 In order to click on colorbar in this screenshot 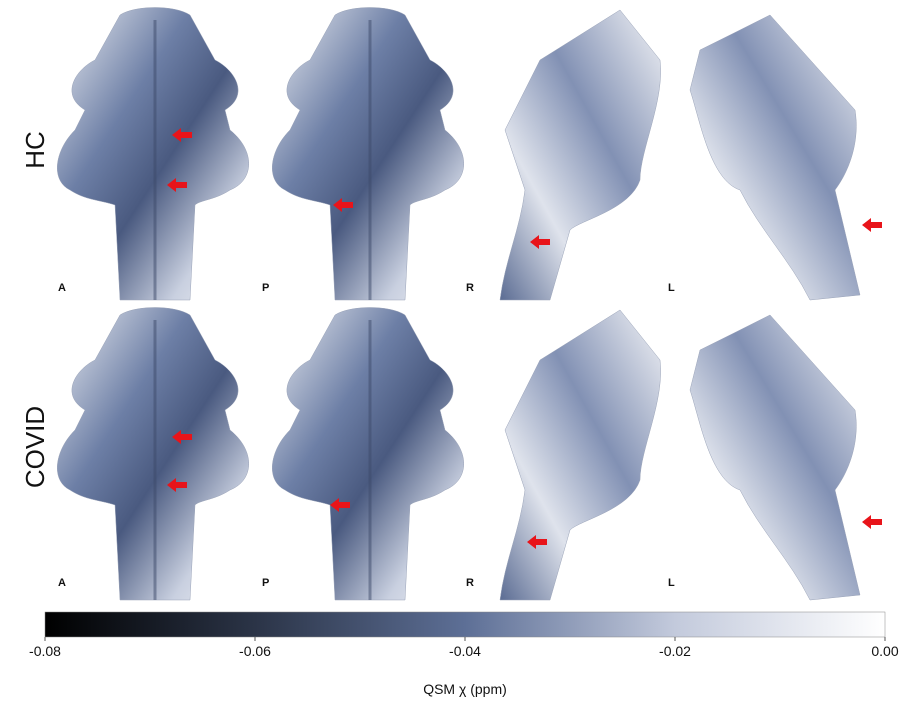, I will do `click(465, 624)`.